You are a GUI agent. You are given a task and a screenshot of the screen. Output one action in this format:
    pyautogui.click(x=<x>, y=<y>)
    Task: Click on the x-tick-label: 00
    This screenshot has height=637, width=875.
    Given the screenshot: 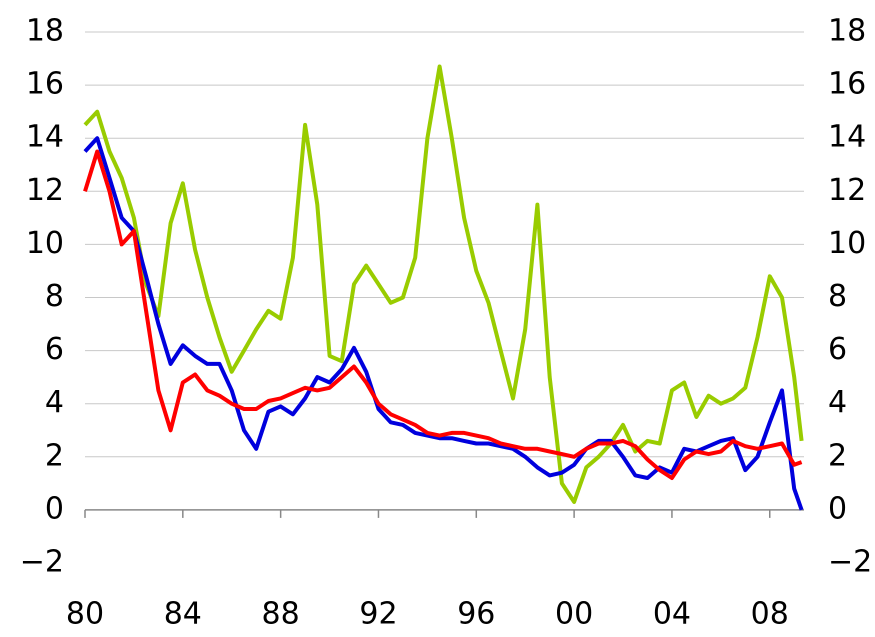 What is the action you would take?
    pyautogui.click(x=574, y=614)
    